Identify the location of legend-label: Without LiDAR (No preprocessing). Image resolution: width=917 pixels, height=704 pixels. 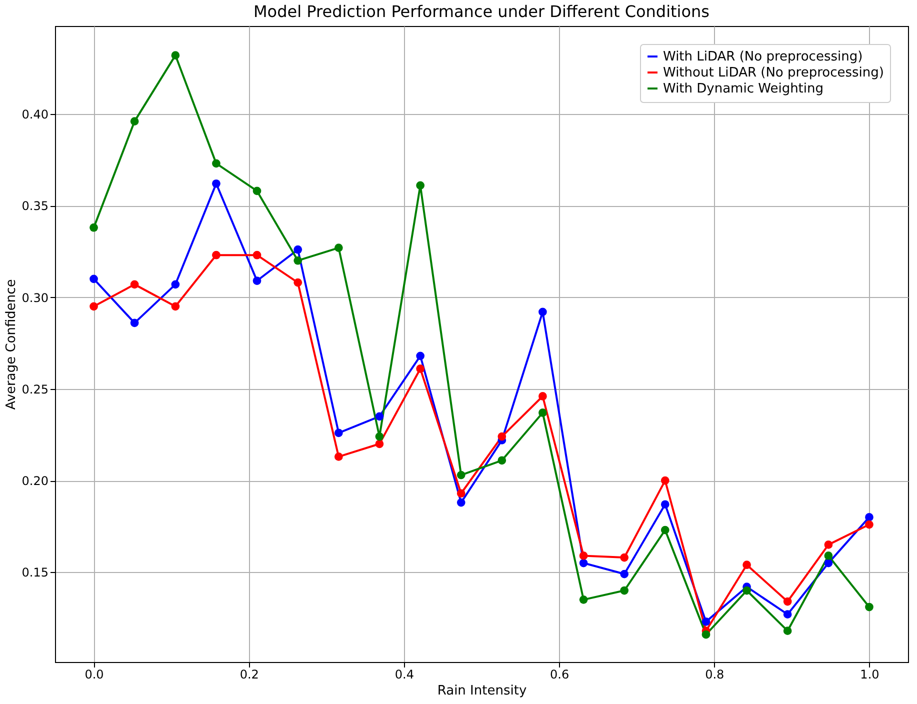
(773, 73).